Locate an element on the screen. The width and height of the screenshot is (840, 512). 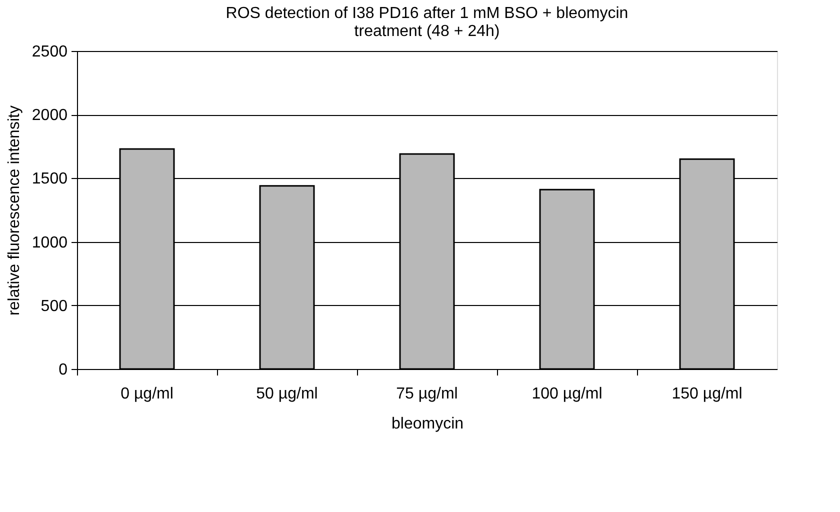
x-axis-title: bleomycin is located at coordinates (427, 424).